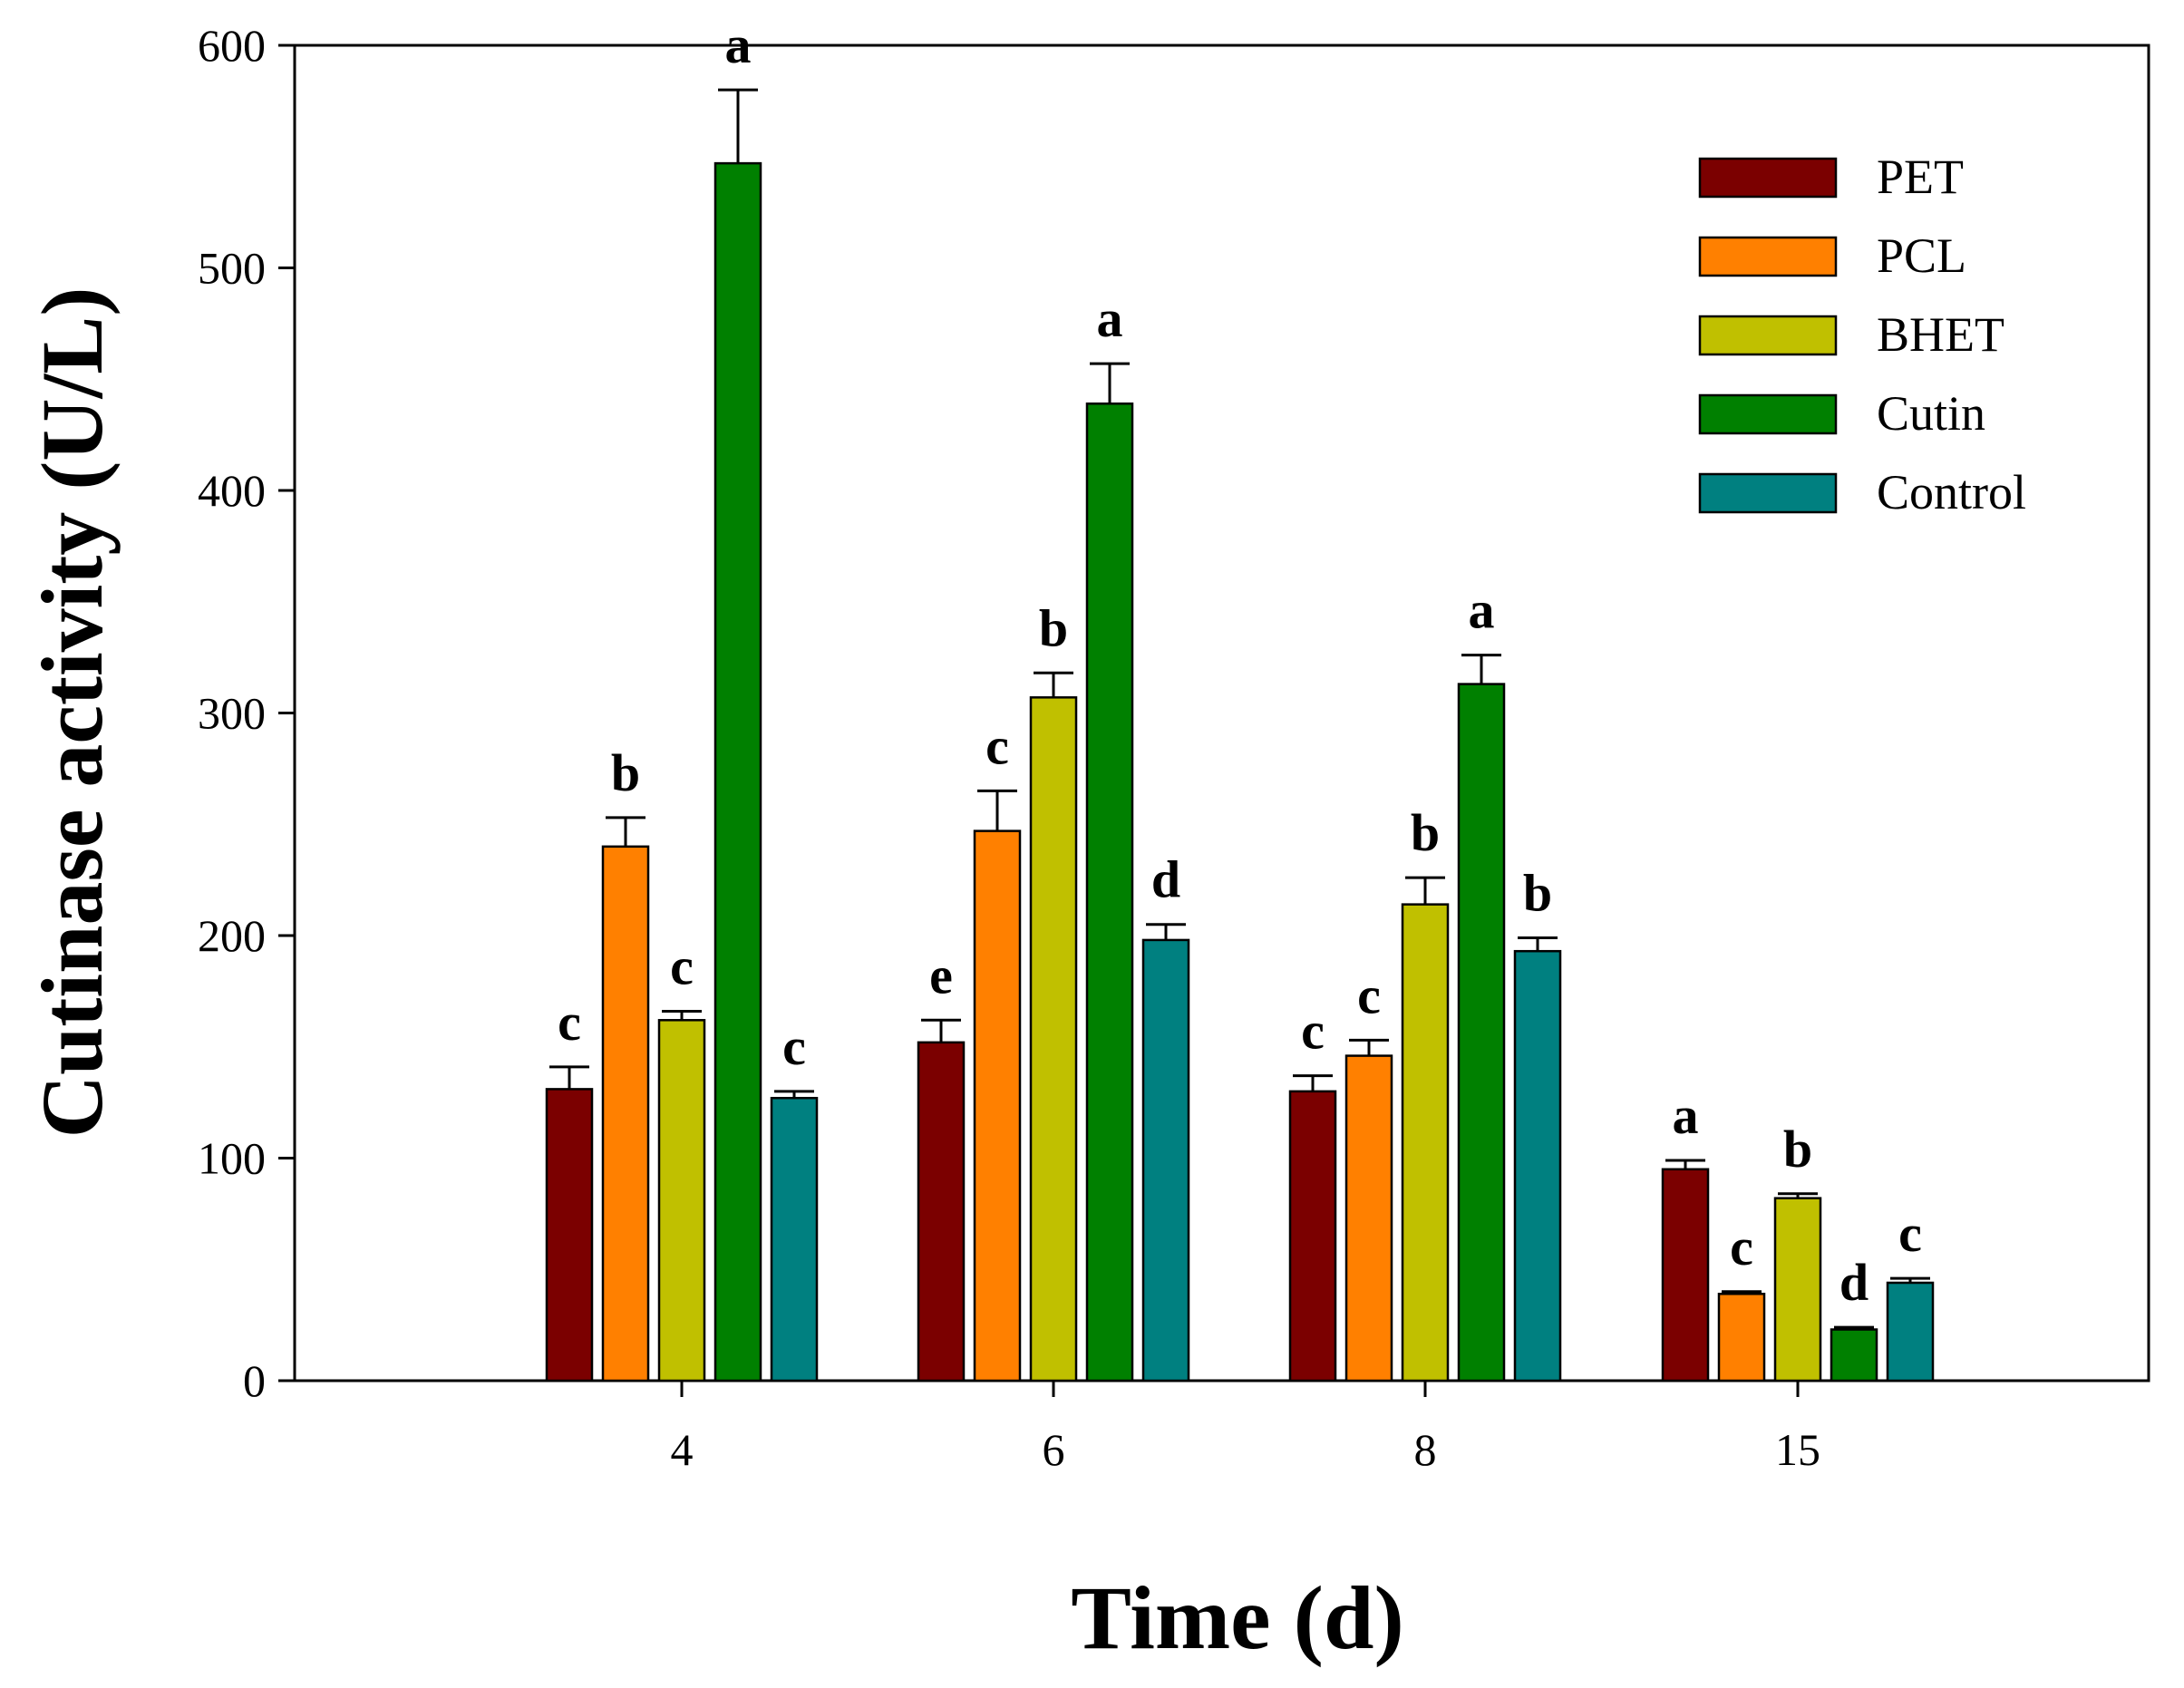 The height and width of the screenshot is (1688, 2184). I want to click on y-tick-label: 300, so click(232, 713).